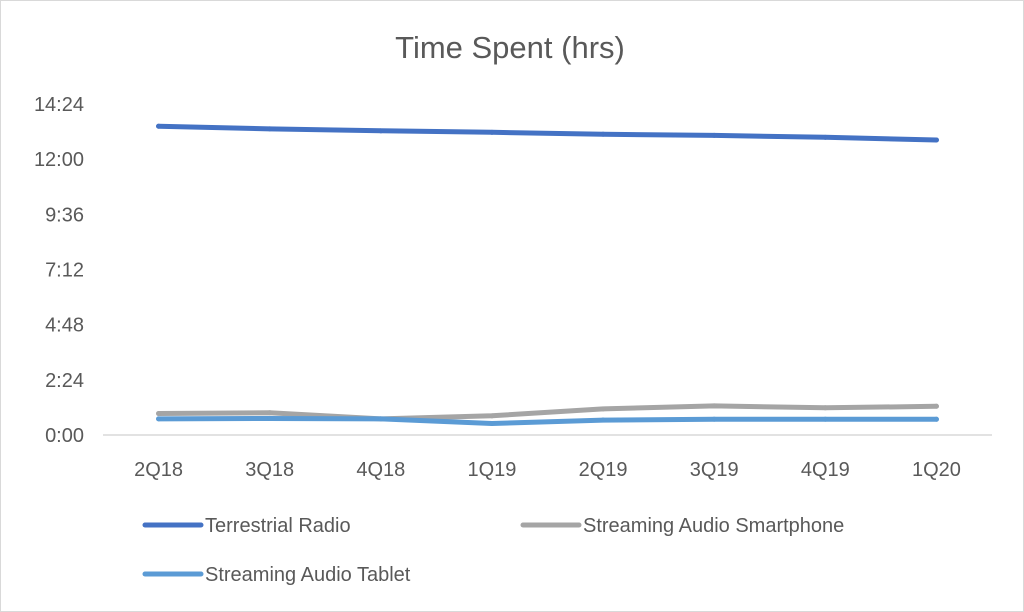 This screenshot has height=612, width=1024. What do you see at coordinates (547, 421) in the screenshot?
I see `series-line-streaming-audio-tablet` at bounding box center [547, 421].